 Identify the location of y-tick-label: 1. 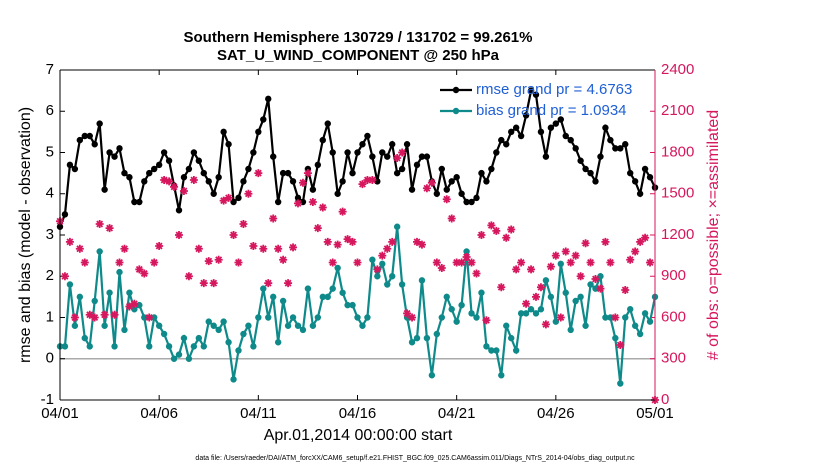
(50, 316).